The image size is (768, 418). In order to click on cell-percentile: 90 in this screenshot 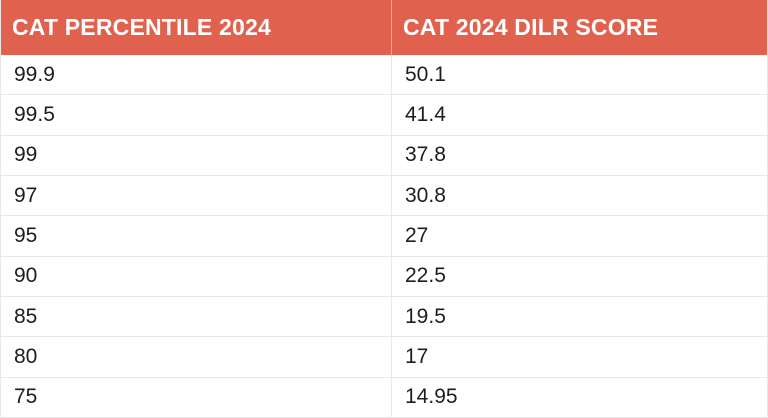, I will do `click(26, 276)`.